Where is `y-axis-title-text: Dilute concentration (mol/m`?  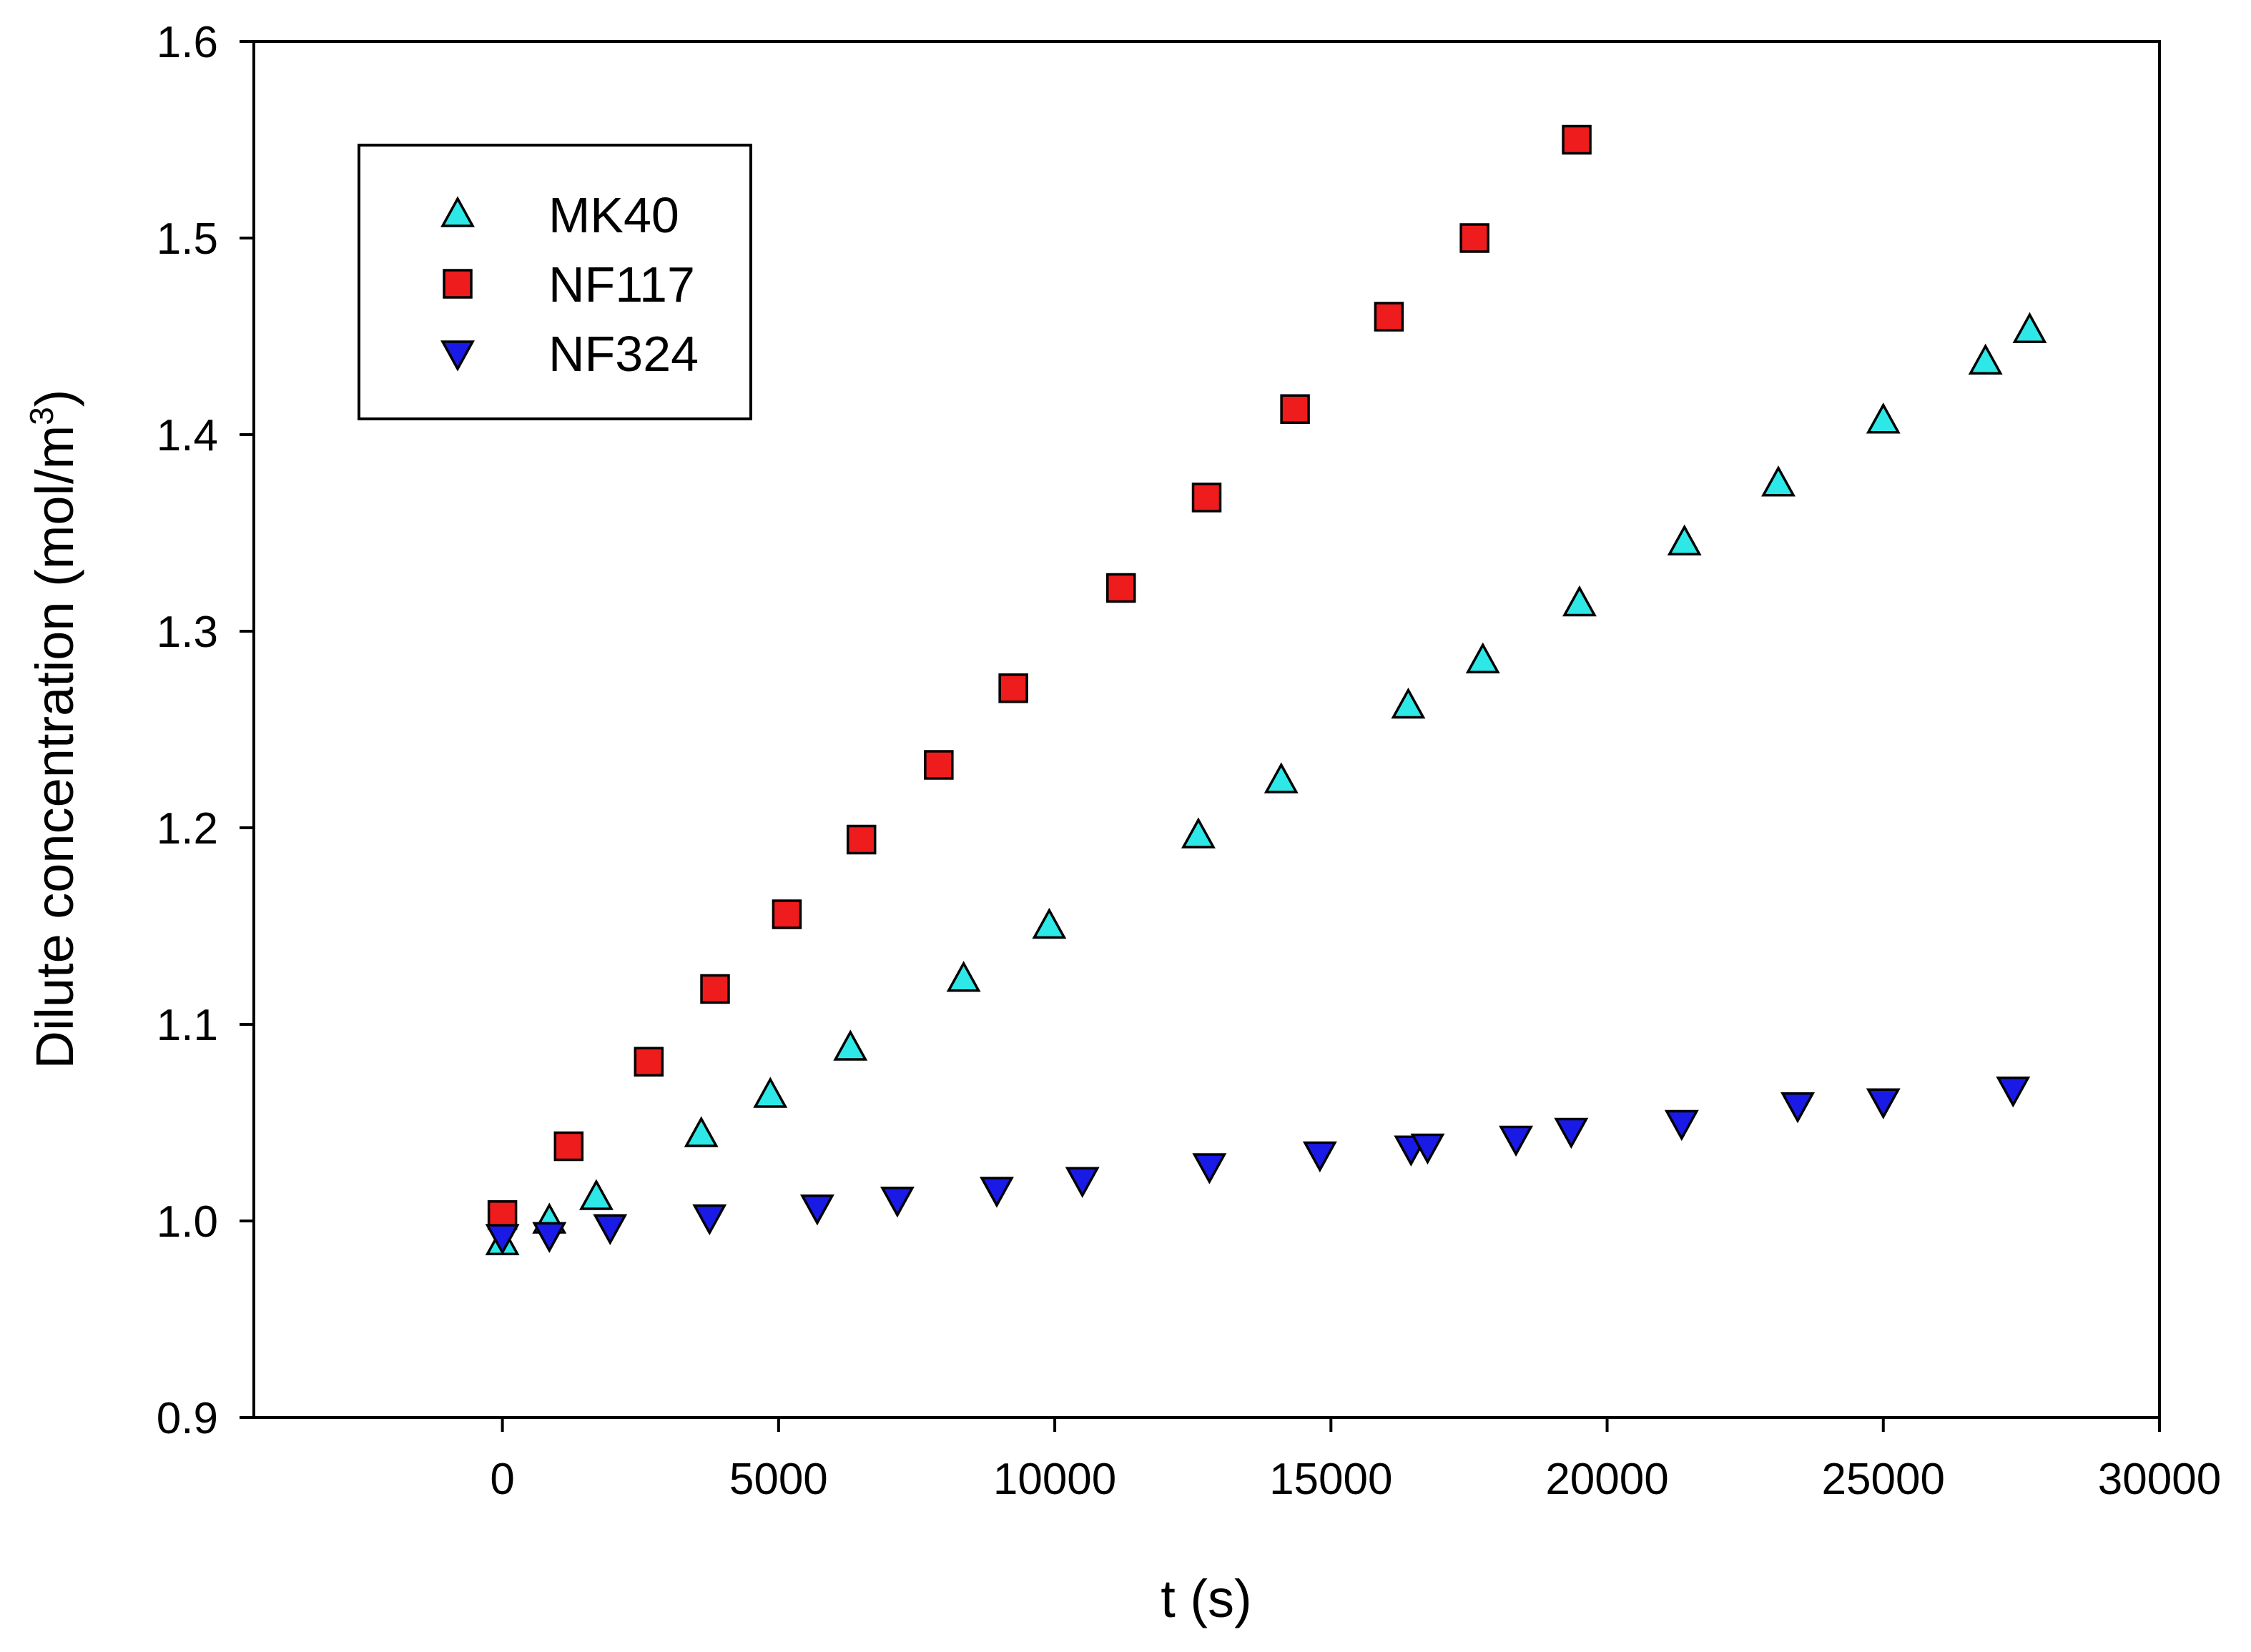
y-axis-title-text: Dilute concentration (mol/m is located at coordinates (55, 747).